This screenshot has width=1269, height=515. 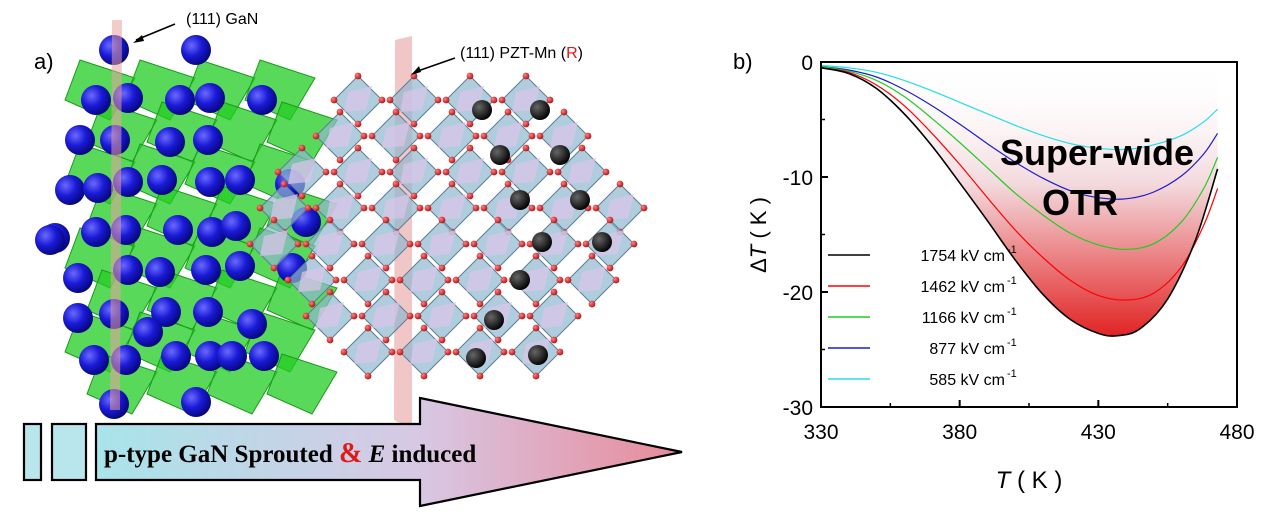 What do you see at coordinates (44, 61) in the screenshot?
I see `panel-a-label: a)` at bounding box center [44, 61].